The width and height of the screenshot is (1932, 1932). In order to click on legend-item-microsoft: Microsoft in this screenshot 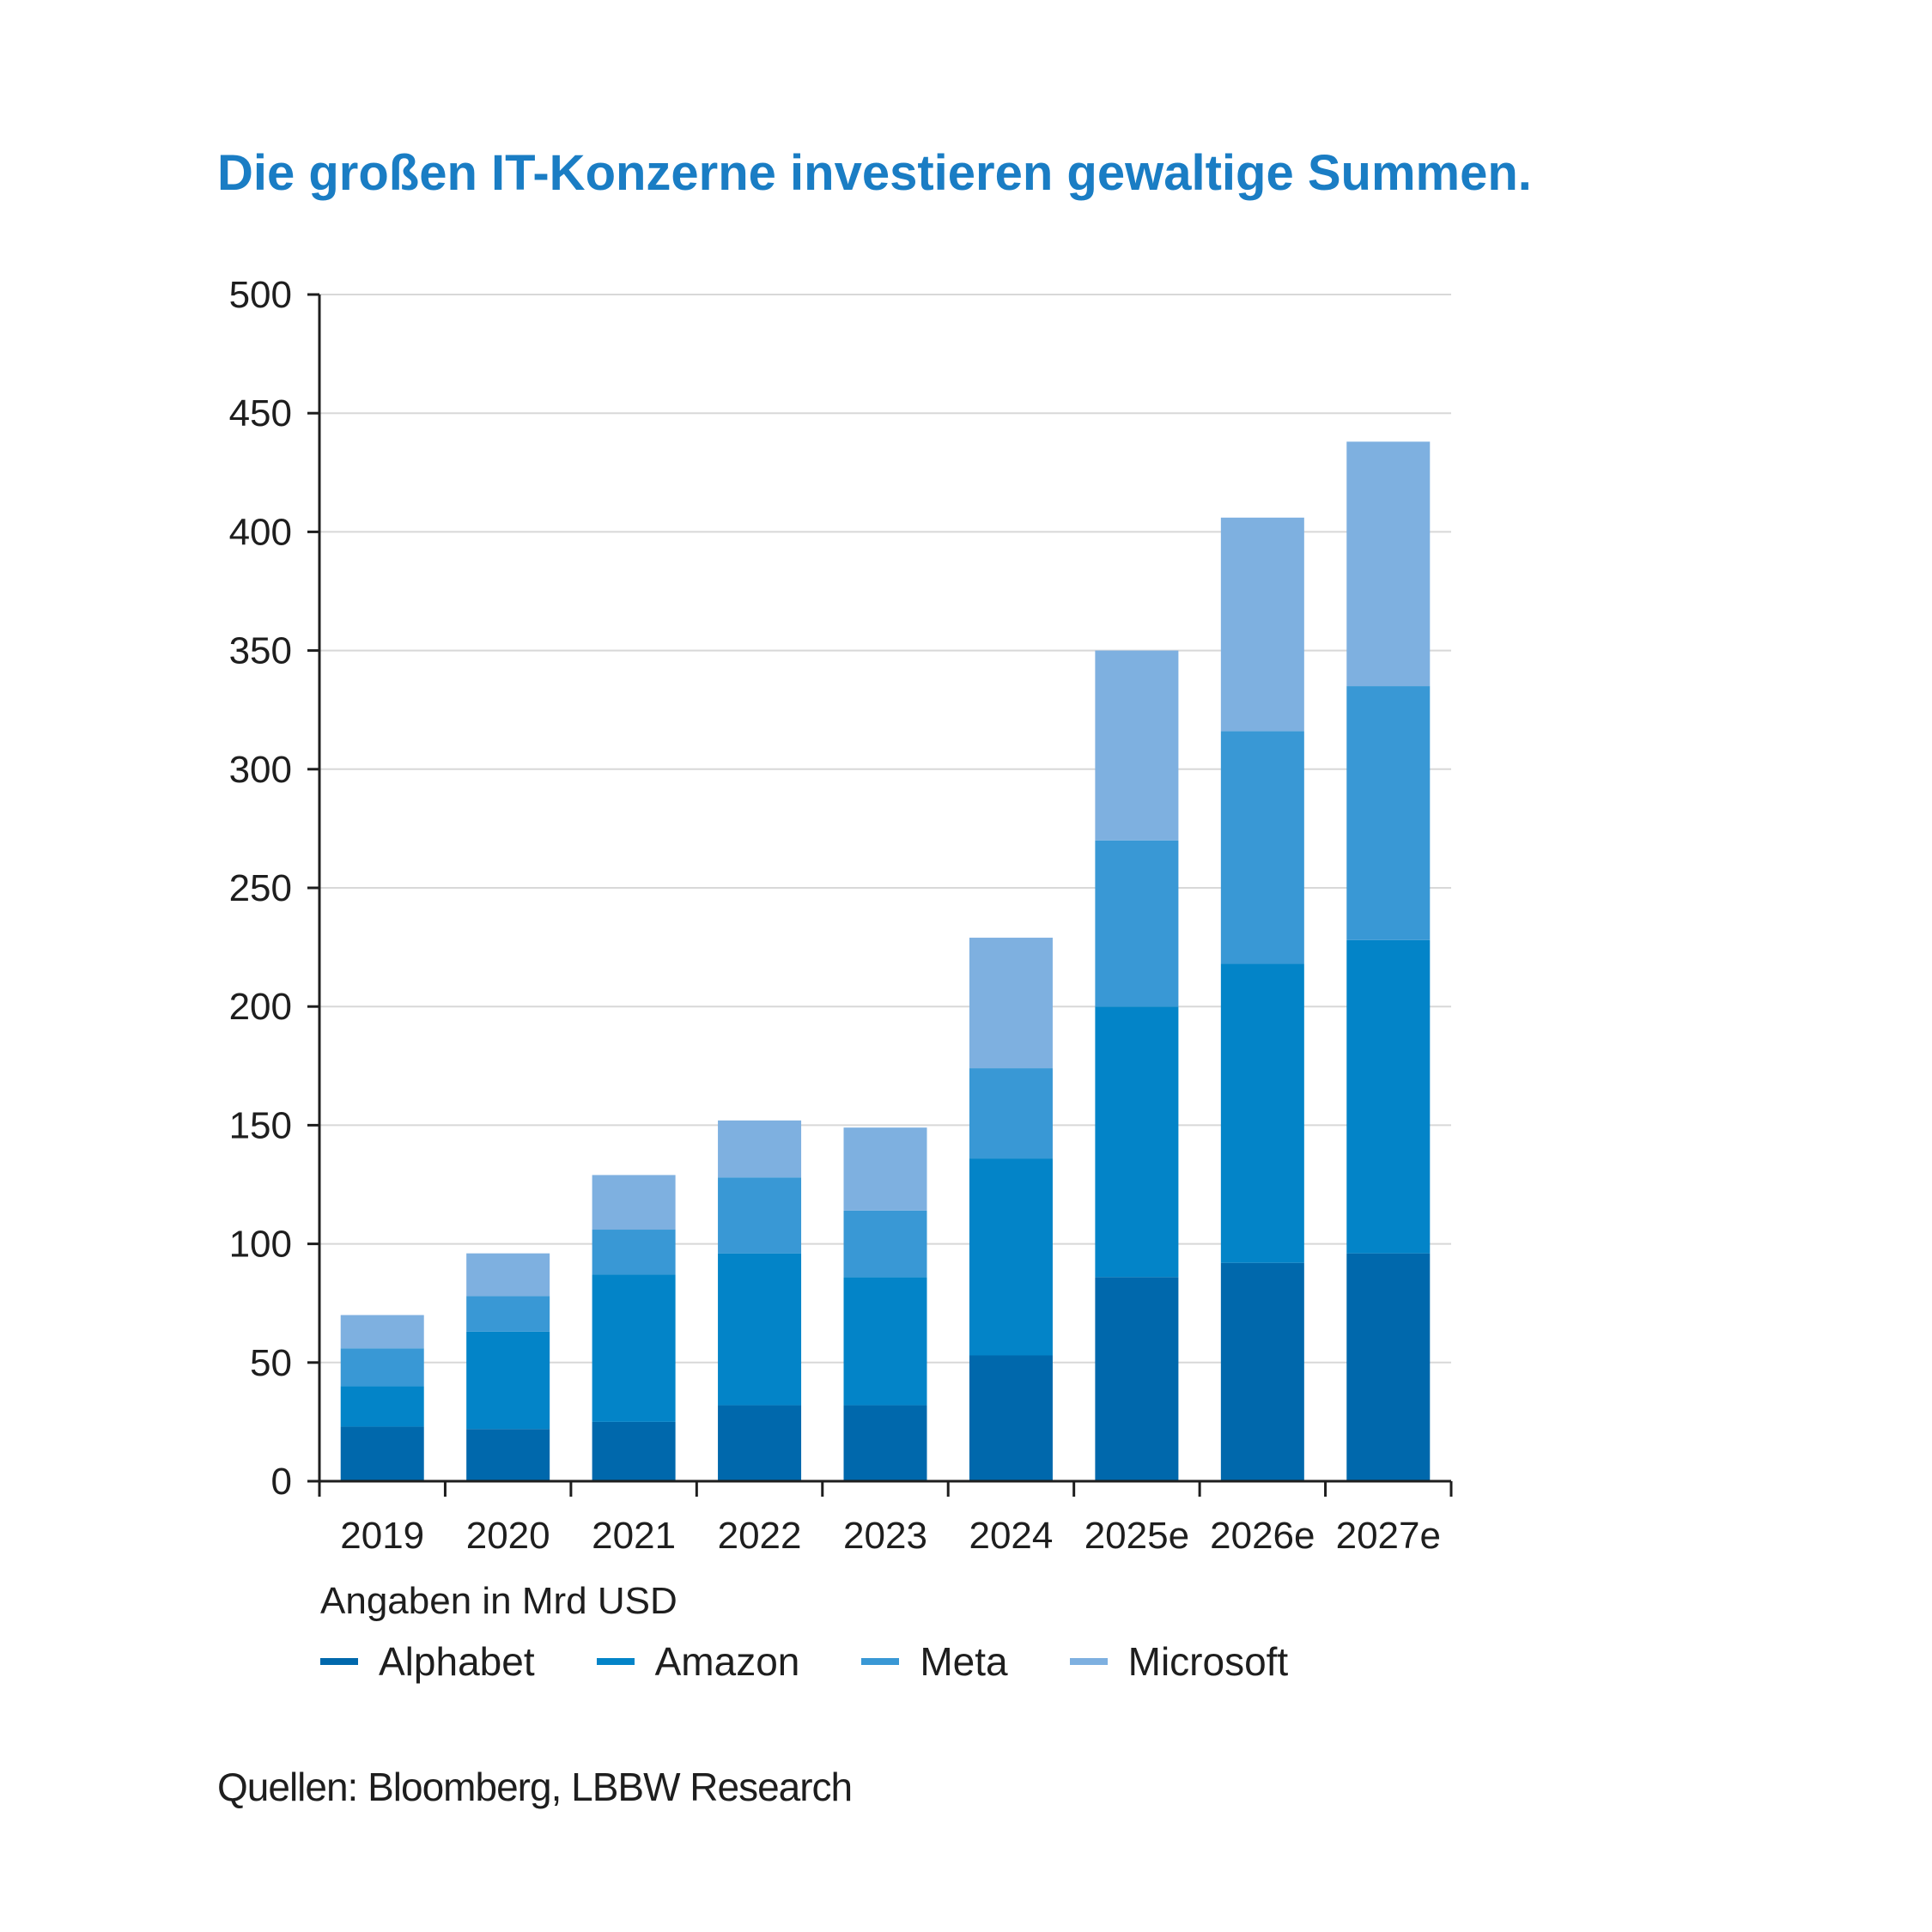, I will do `click(1179, 1661)`.